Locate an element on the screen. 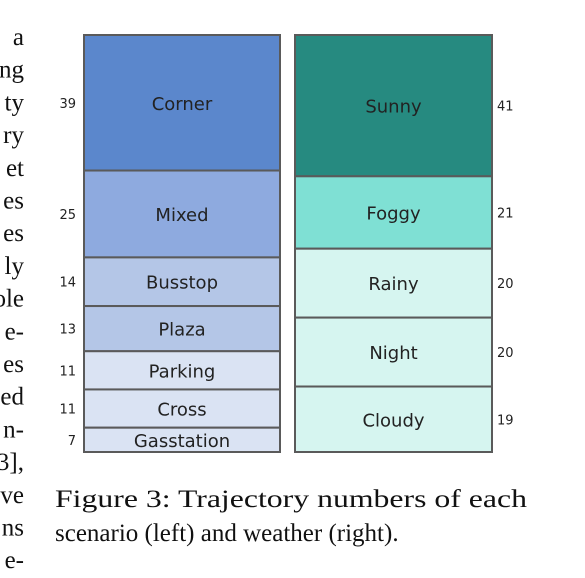  segment-label: Busstop is located at coordinates (182, 283).